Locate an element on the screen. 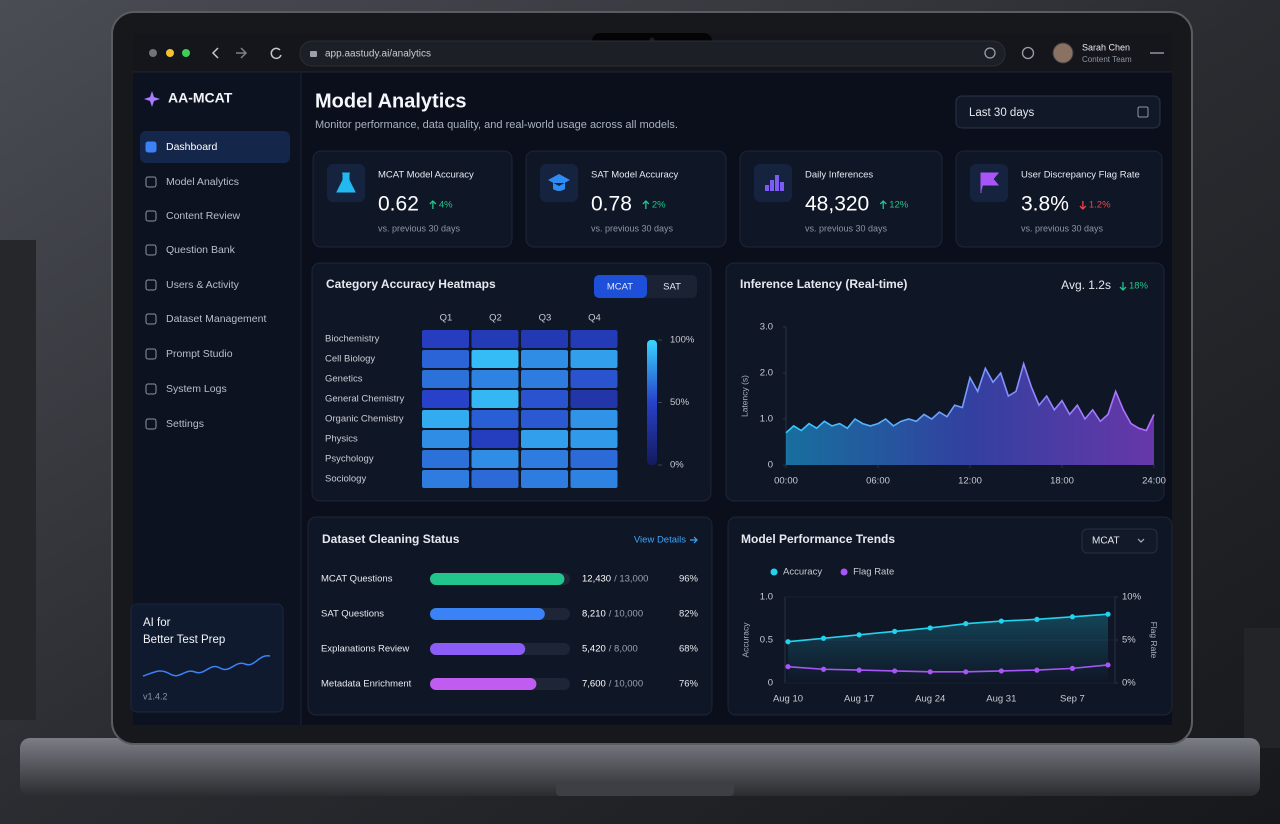 The width and height of the screenshot is (1280, 824). y-tick-label: 0 is located at coordinates (770, 683).